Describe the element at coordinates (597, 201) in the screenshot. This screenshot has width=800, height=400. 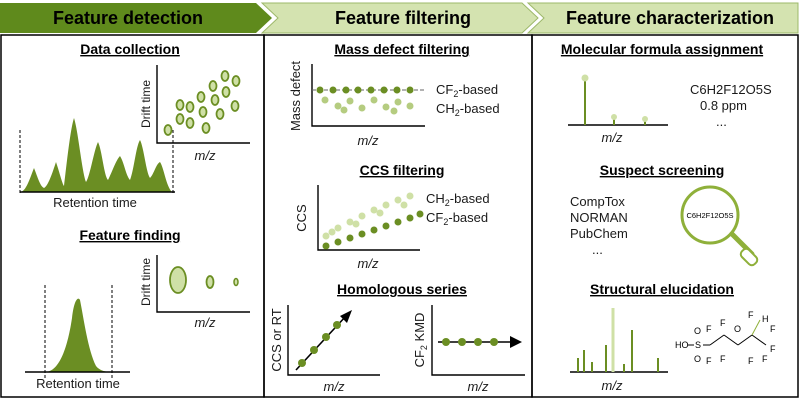
I see `db-comptox: CompTox` at that location.